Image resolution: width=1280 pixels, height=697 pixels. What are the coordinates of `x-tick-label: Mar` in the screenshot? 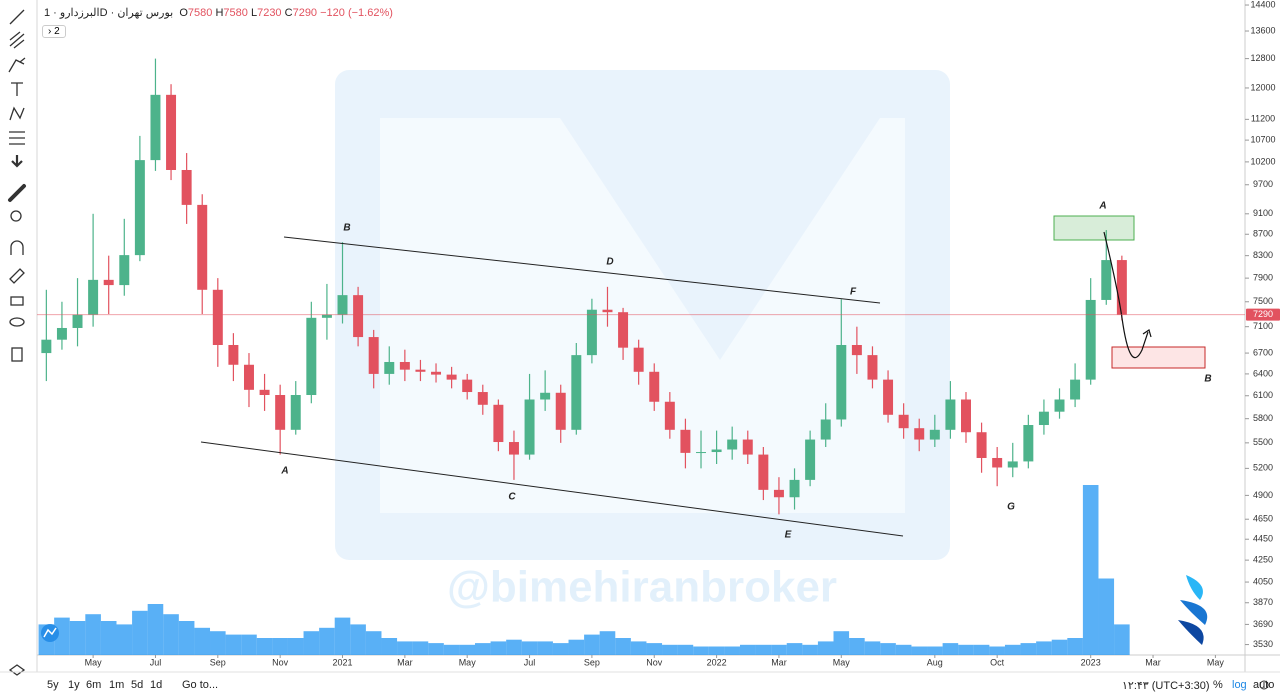 It's located at (1153, 662).